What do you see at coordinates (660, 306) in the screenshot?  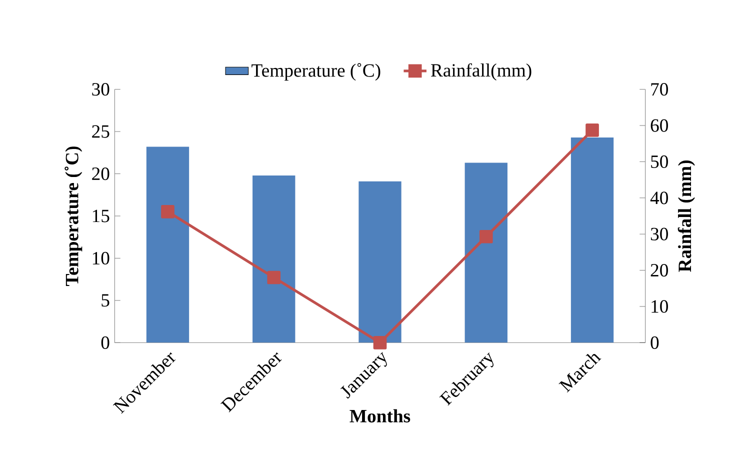 I see `y2-tick-label: 10` at bounding box center [660, 306].